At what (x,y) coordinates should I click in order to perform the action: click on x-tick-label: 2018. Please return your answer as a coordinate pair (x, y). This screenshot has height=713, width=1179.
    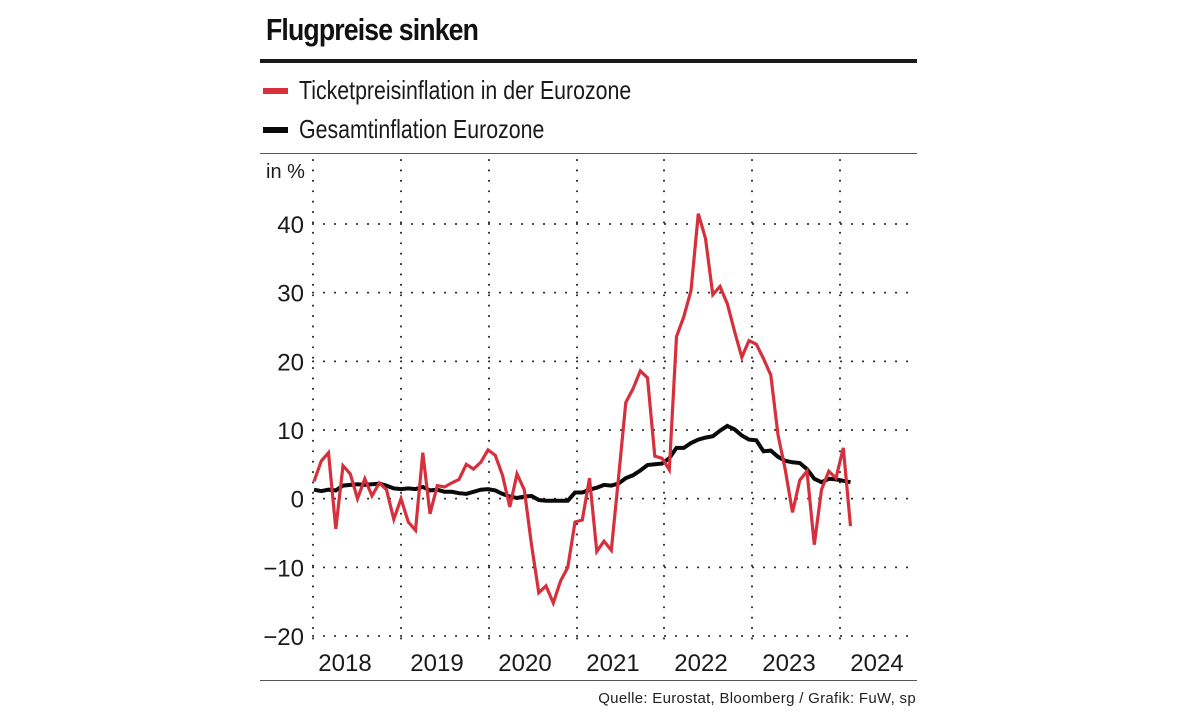
    Looking at the image, I should click on (344, 663).